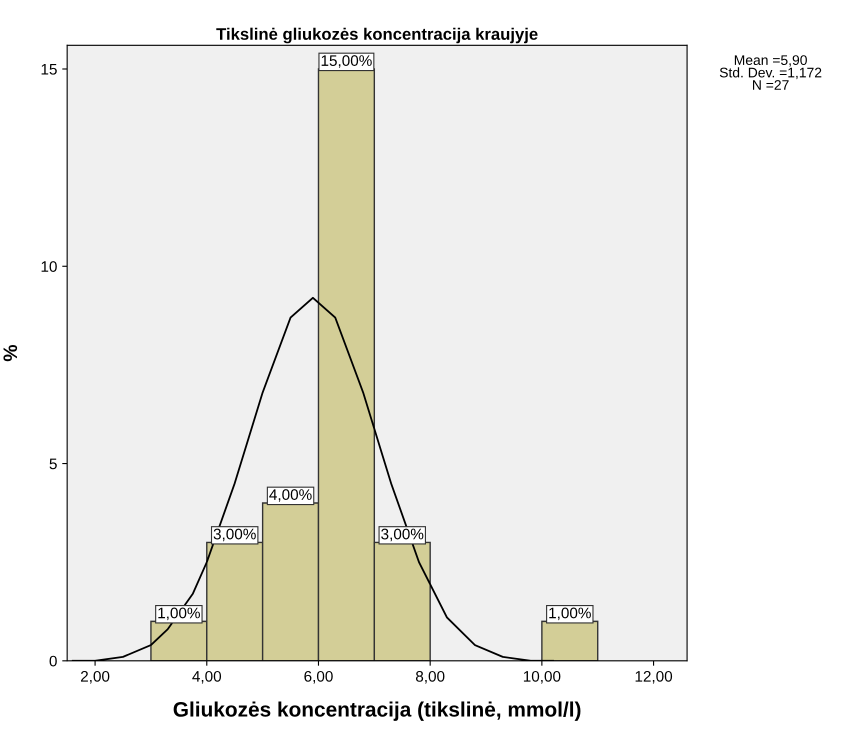 This screenshot has width=861, height=731. Describe the element at coordinates (542, 677) in the screenshot. I see `x-tick-label: 10,00` at that location.